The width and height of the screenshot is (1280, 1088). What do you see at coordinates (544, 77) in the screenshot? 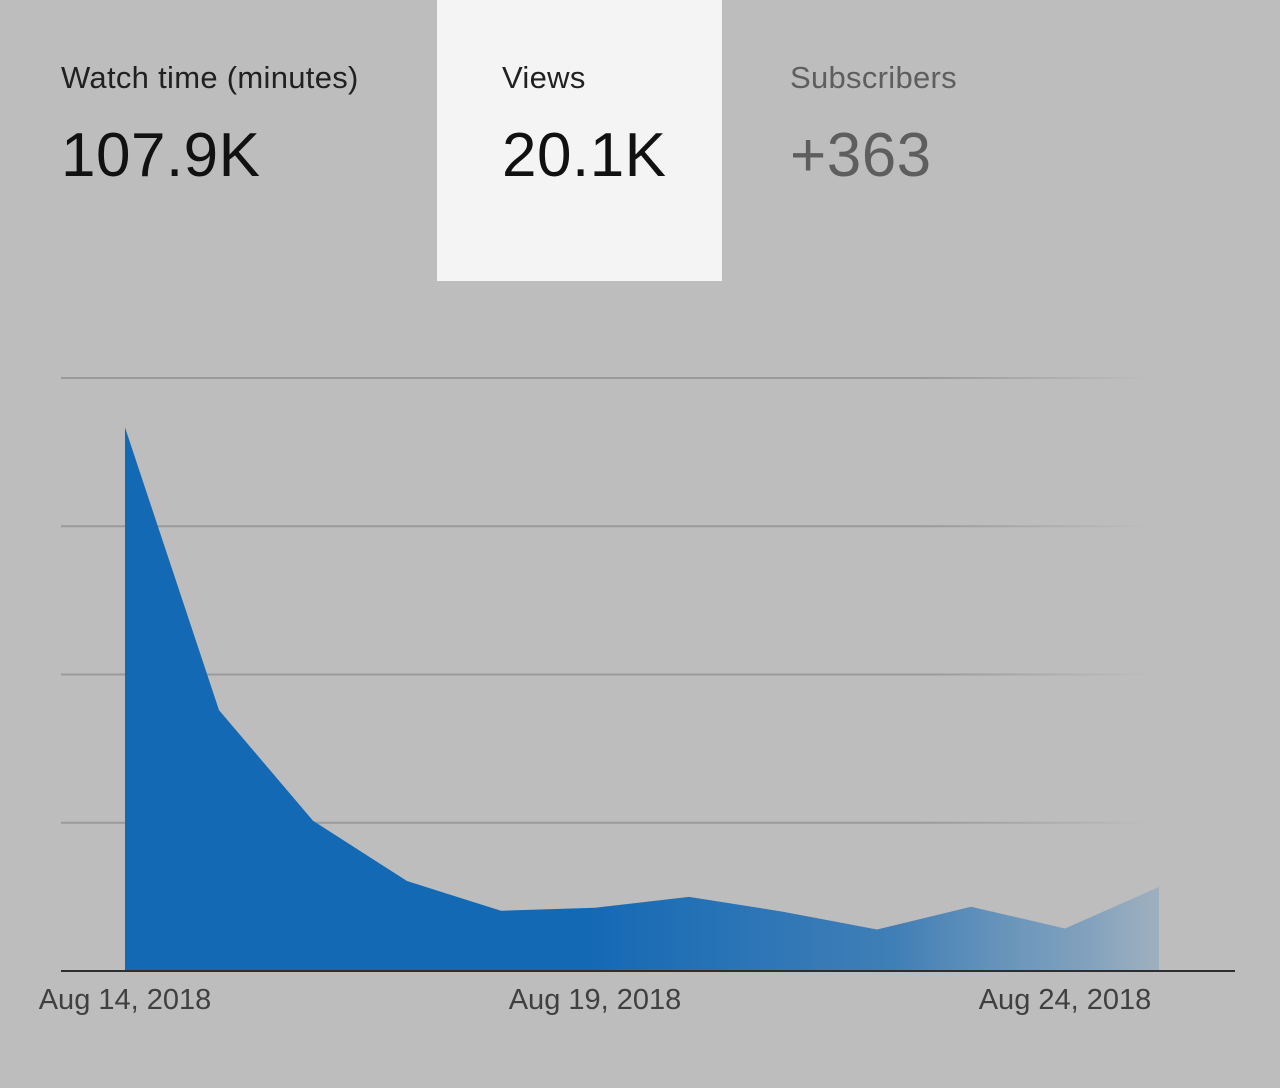
I see `views-label: Views` at bounding box center [544, 77].